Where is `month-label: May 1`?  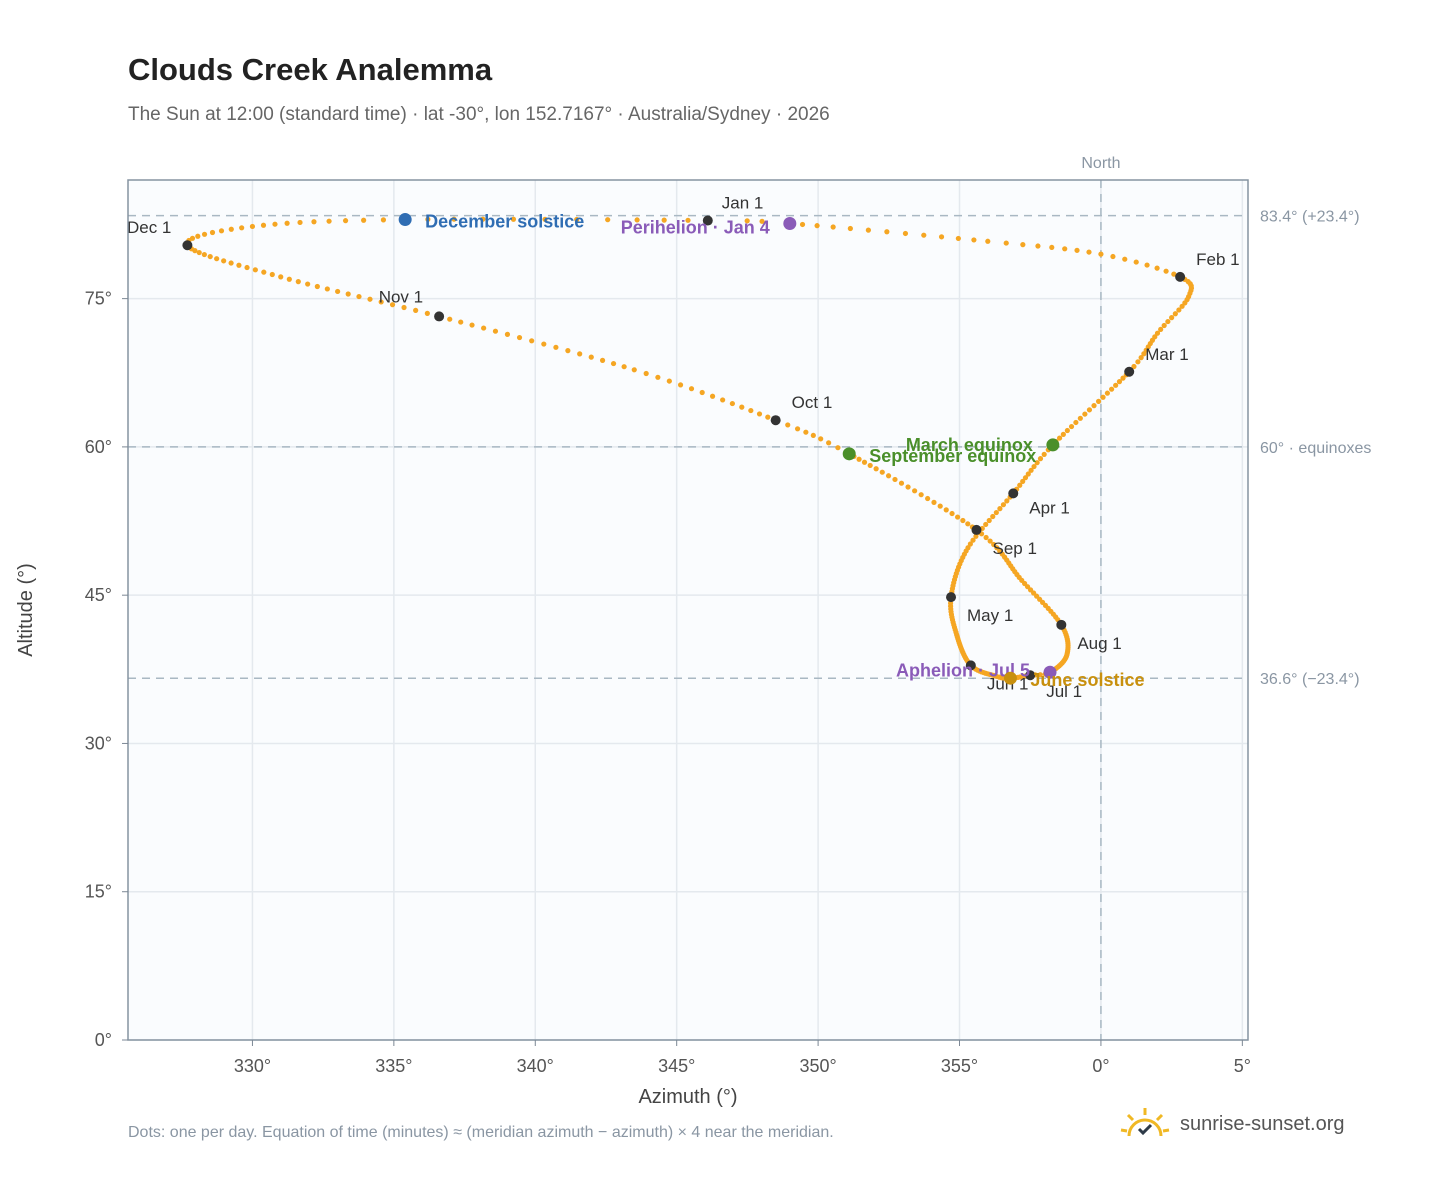 month-label: May 1 is located at coordinates (990, 615).